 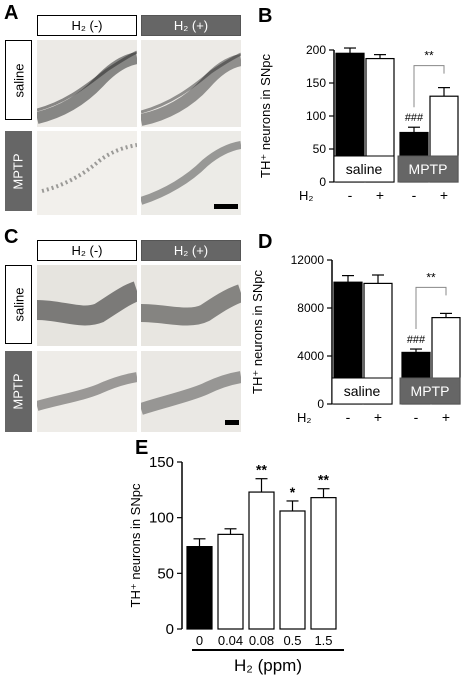 I want to click on scale-bar-a, so click(x=226, y=206).